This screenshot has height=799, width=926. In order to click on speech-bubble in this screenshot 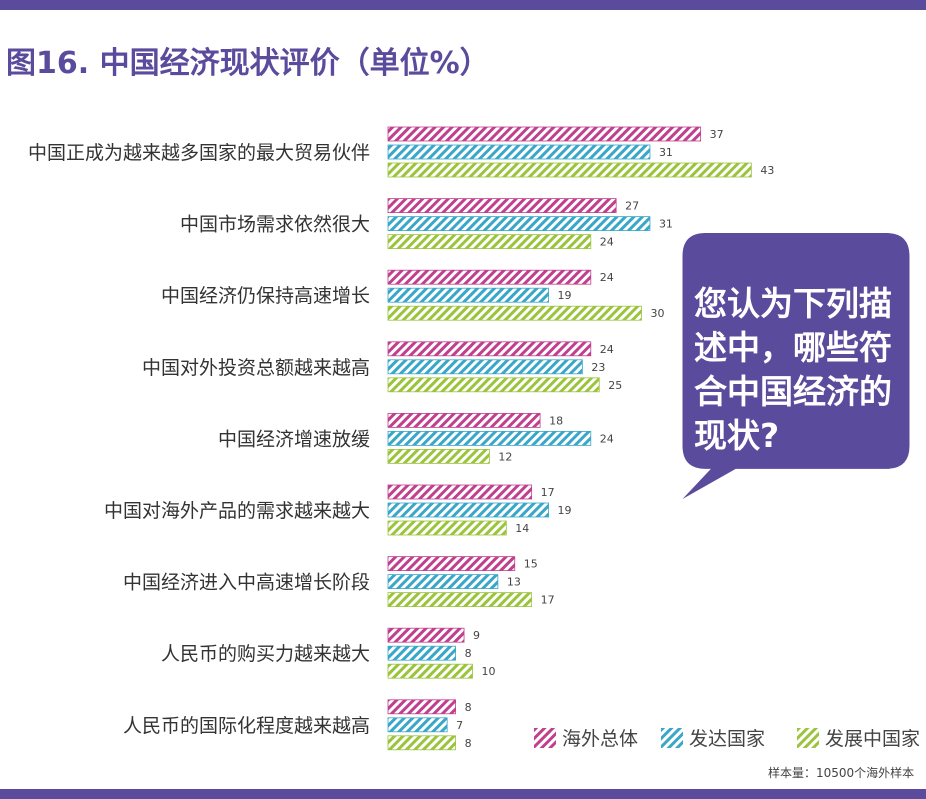, I will do `click(796, 366)`.